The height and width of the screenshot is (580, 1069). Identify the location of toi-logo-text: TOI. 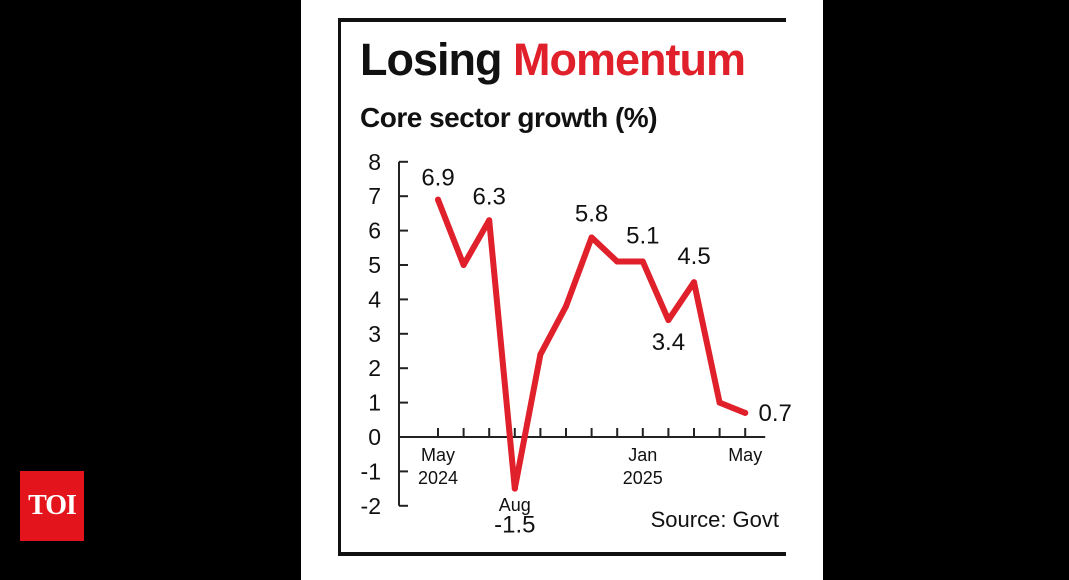
(52, 505).